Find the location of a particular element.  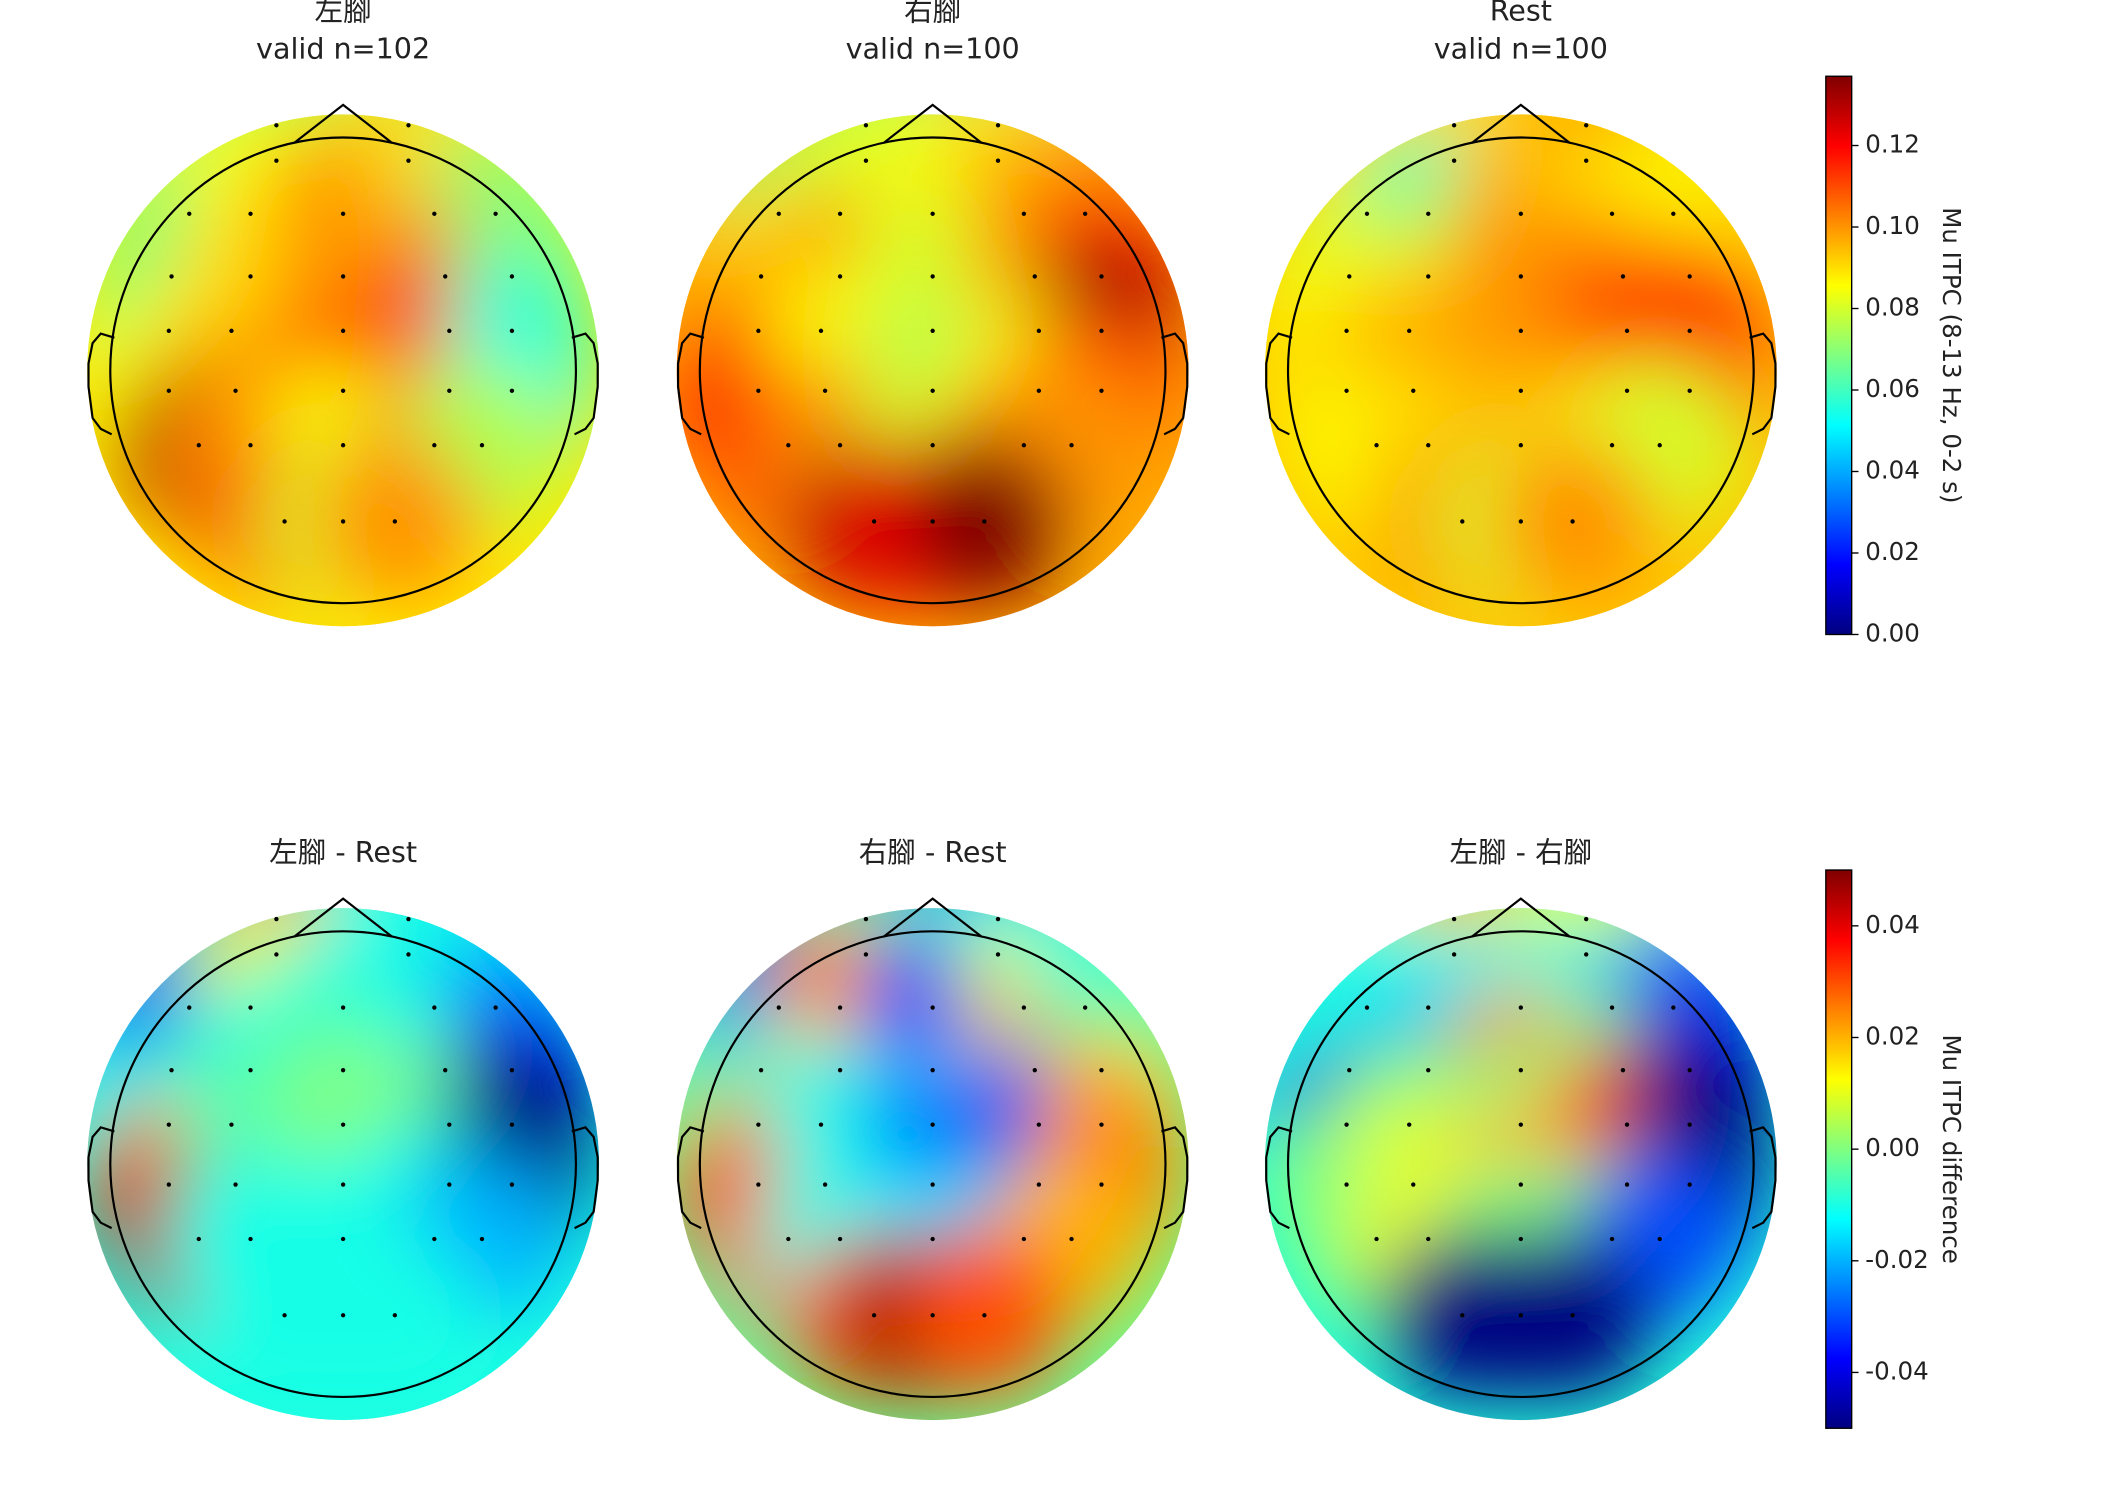

colorbar-tick-label: 0.00 is located at coordinates (1892, 632).